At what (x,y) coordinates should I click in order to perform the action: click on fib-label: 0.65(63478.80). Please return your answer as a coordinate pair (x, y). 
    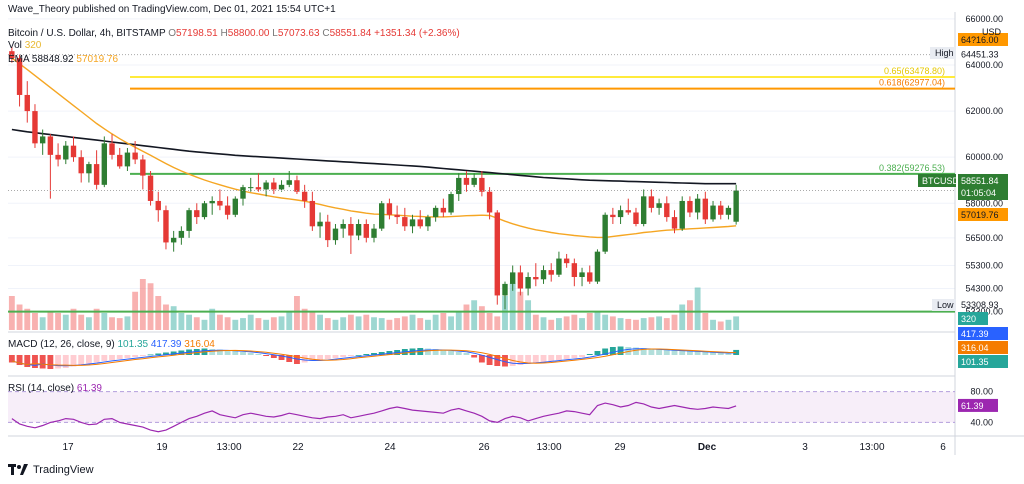
    Looking at the image, I should click on (914, 71).